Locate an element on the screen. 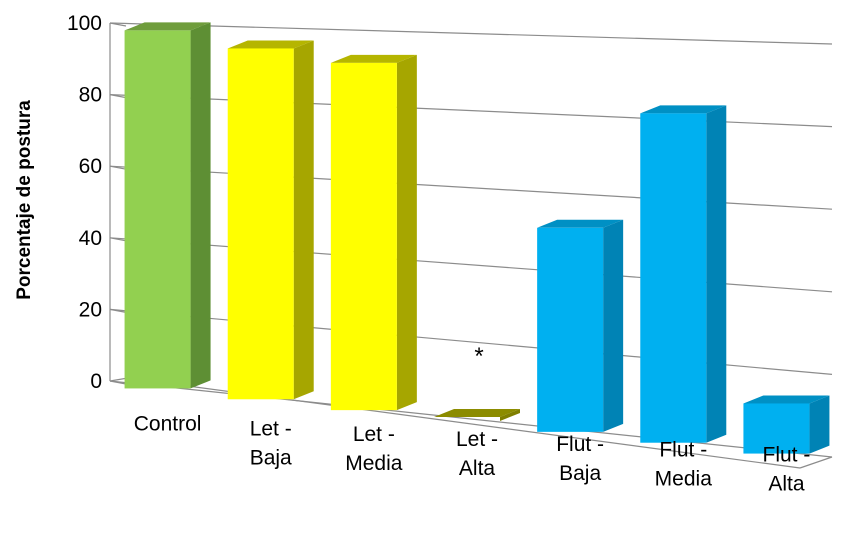 The height and width of the screenshot is (539, 841). y-axis-title: Porcentaje de postura is located at coordinates (24, 200).